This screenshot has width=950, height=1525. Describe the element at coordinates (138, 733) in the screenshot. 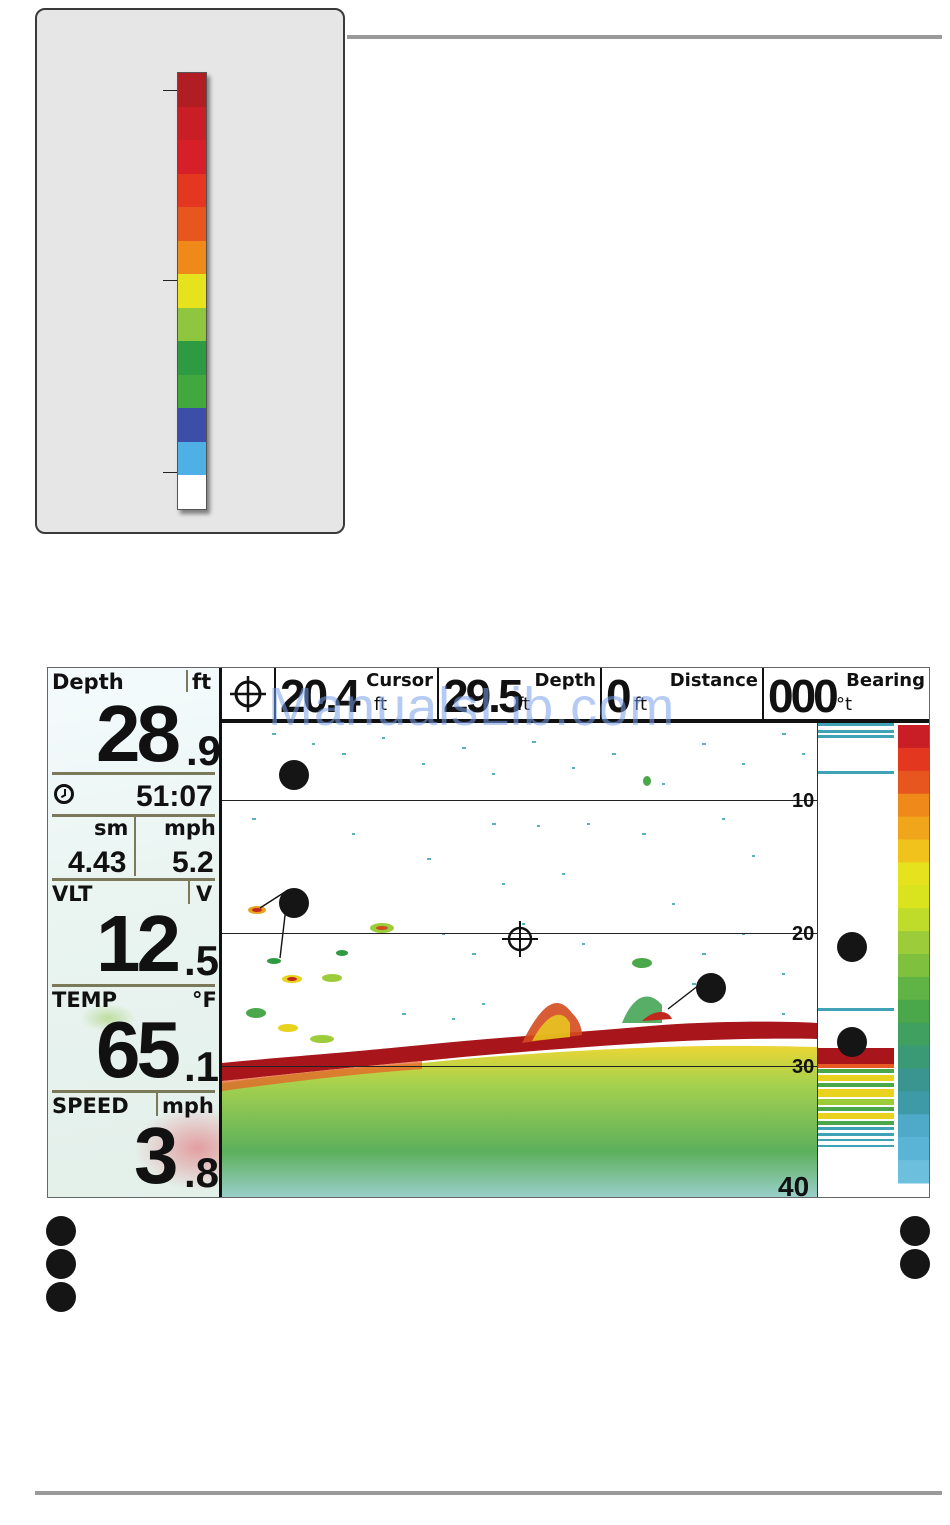

I see `depth-value-whole: 28` at that location.